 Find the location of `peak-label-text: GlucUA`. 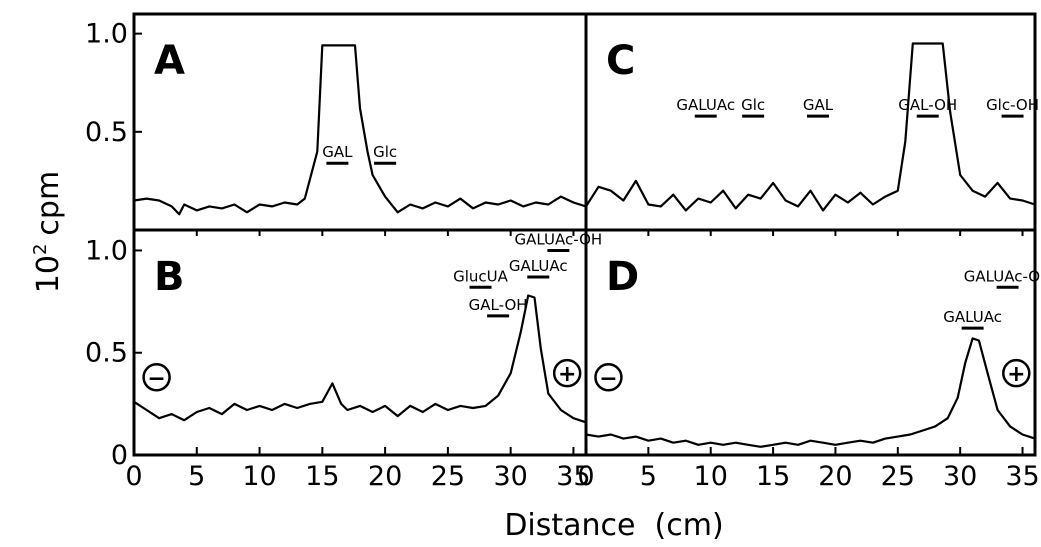

peak-label-text: GlucUA is located at coordinates (481, 276).